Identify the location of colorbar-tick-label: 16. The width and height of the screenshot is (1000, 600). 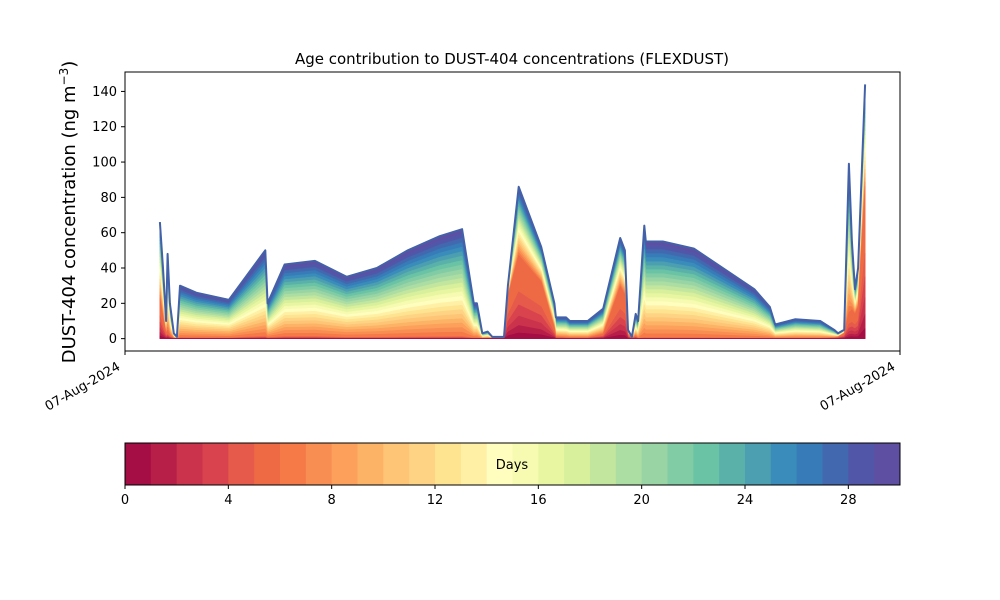
(538, 500).